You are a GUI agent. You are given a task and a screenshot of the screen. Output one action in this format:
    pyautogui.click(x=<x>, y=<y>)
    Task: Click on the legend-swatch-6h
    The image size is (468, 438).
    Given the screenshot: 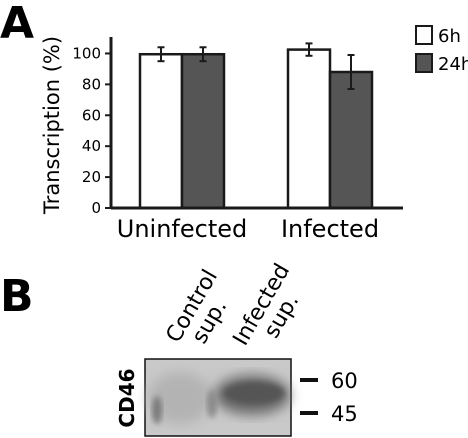 What is the action you would take?
    pyautogui.click(x=424, y=35)
    